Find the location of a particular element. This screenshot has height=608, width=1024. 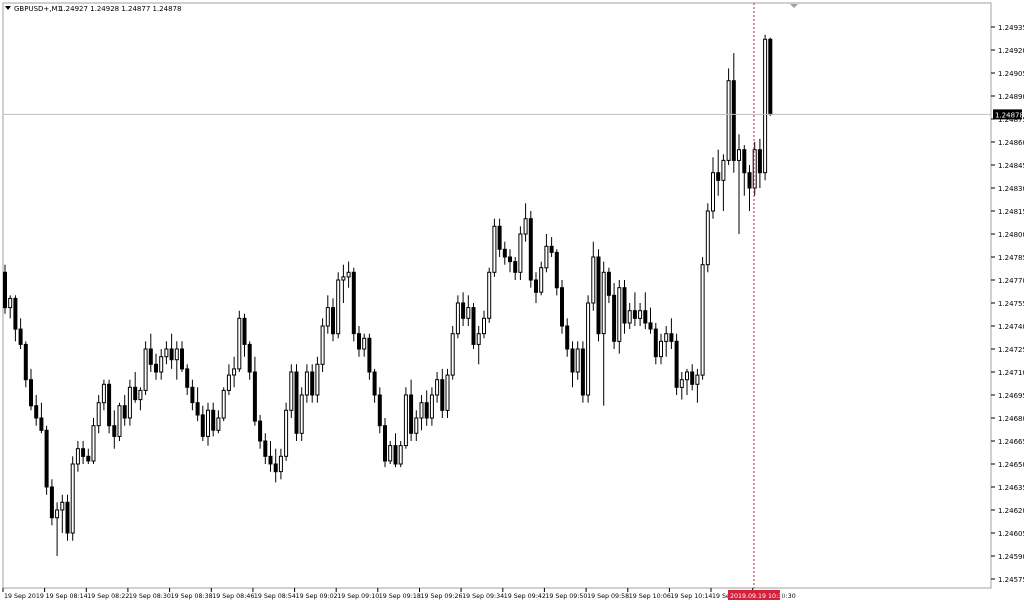

crosshair-time-tag-bg is located at coordinates (754, 595).